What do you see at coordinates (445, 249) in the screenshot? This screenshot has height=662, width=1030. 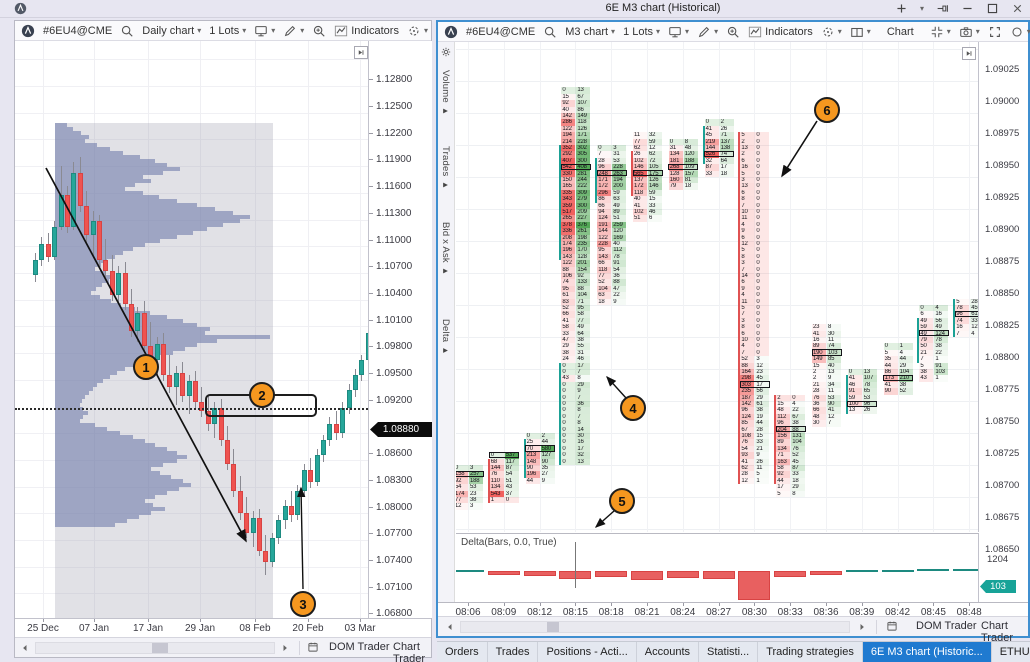 I see `sidebar-item-bid-x-ask: Bid x Ask ▸` at bounding box center [445, 249].